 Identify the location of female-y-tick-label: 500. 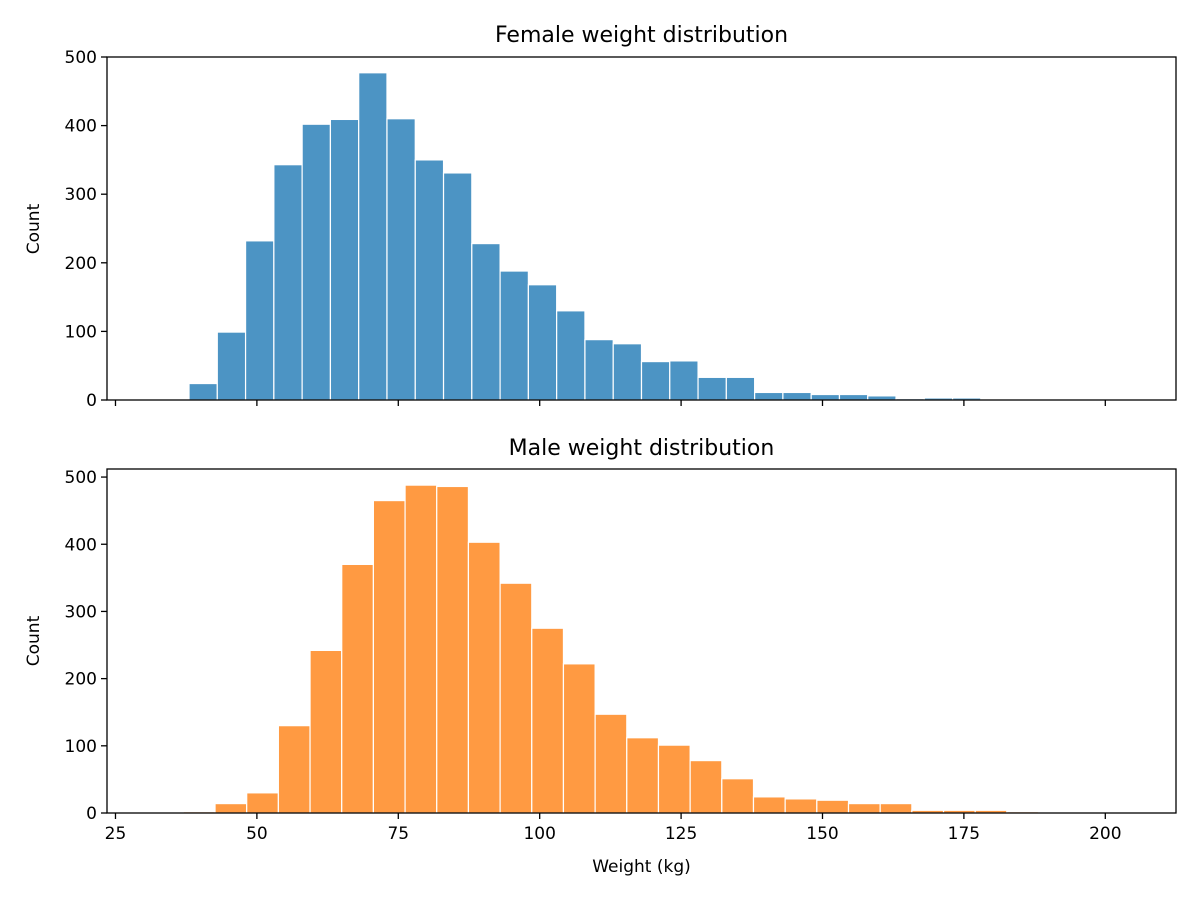
(81, 58).